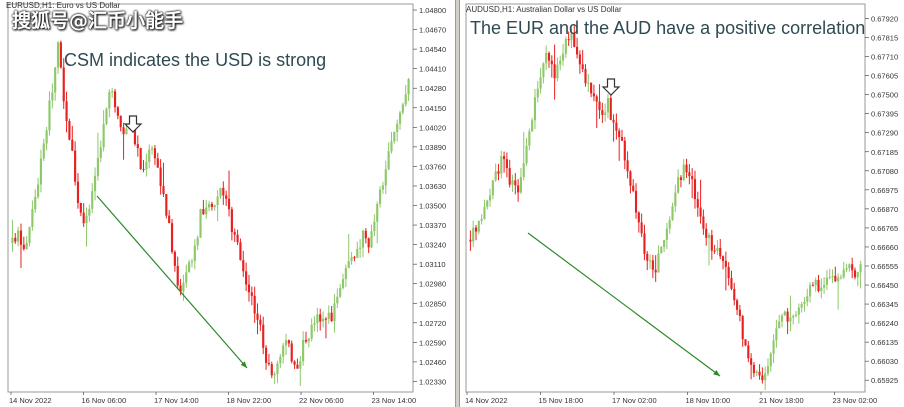 The image size is (904, 407). I want to click on y-tick-label: 0.66135, so click(884, 342).